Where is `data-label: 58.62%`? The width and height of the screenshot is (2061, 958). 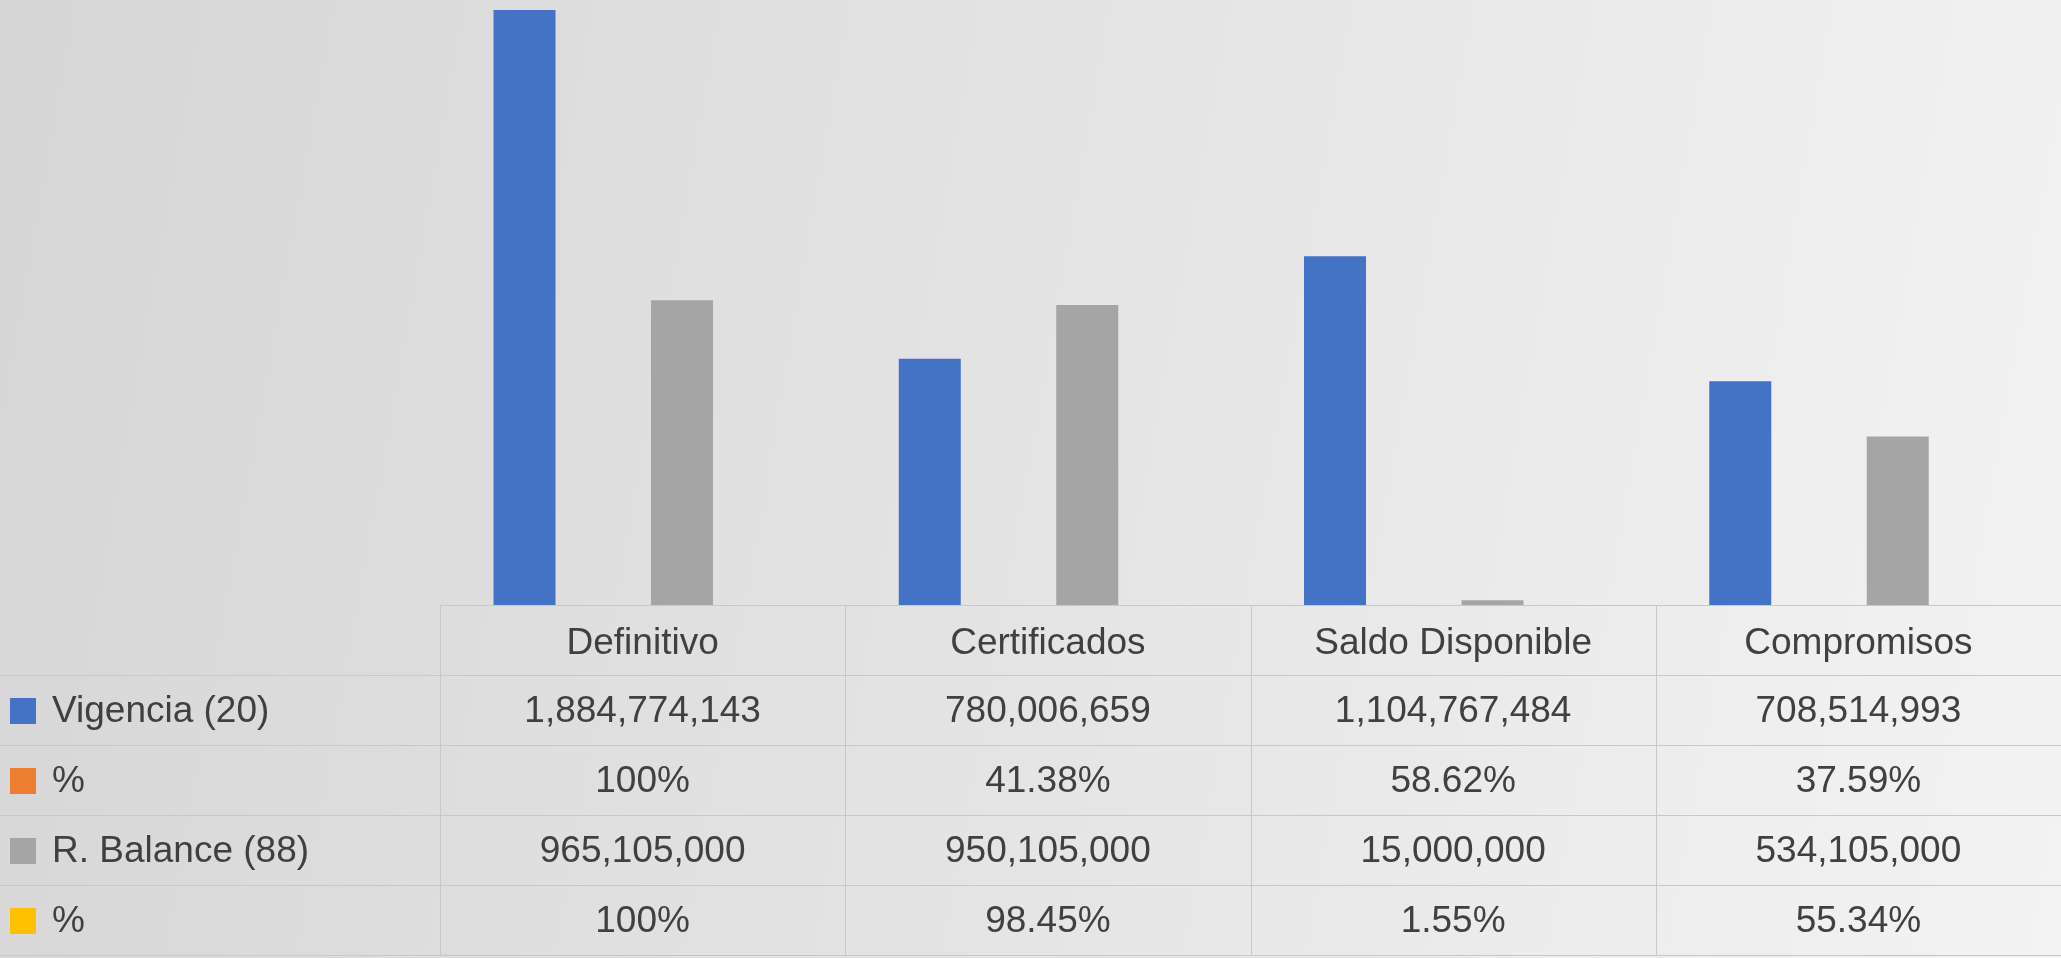 data-label: 58.62% is located at coordinates (1453, 780).